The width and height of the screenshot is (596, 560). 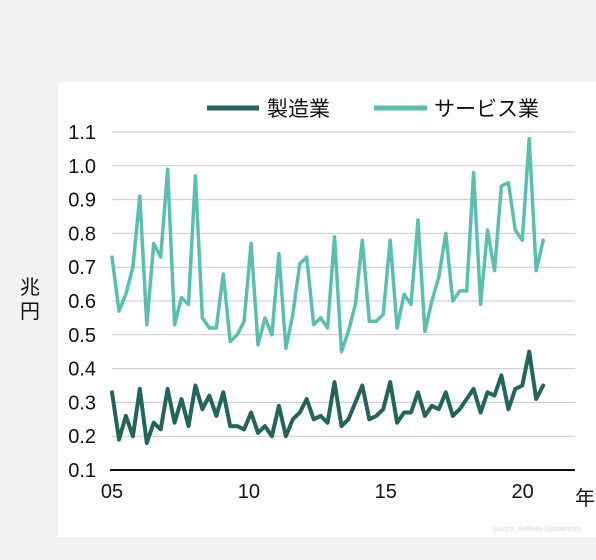 I want to click on y-tick-label: 1.0, so click(x=82, y=167).